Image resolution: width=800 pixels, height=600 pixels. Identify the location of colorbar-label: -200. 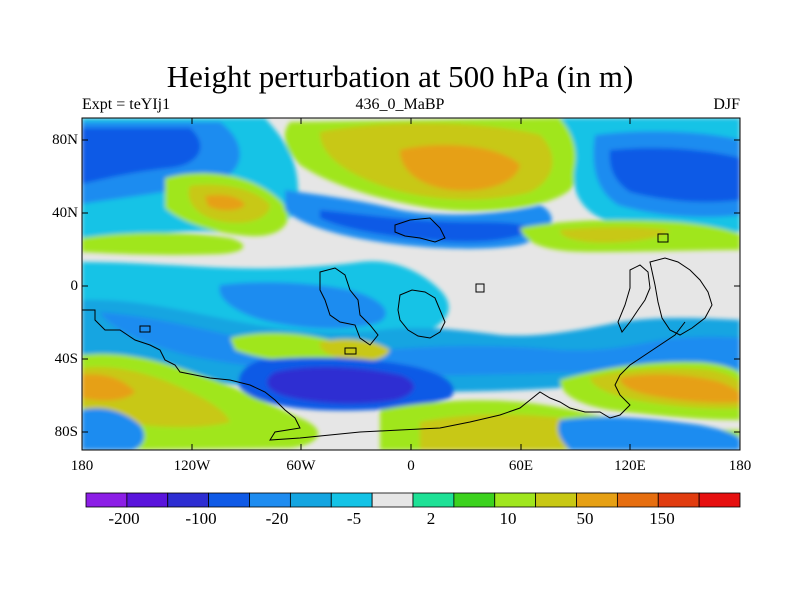
(124, 518).